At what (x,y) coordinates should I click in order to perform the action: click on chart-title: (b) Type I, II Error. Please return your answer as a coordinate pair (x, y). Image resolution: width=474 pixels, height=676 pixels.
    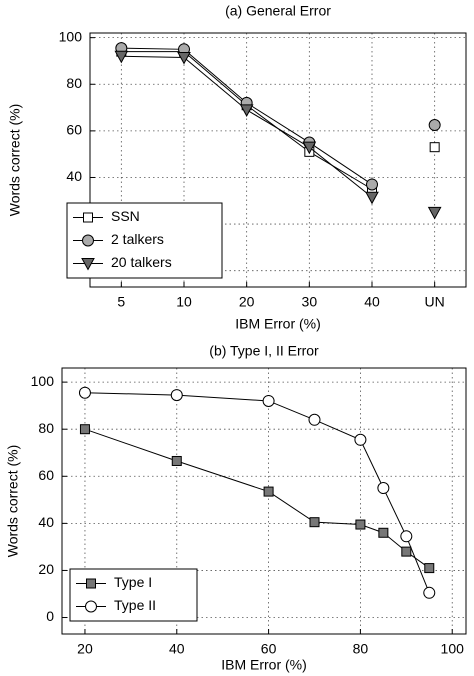
    Looking at the image, I should click on (264, 351).